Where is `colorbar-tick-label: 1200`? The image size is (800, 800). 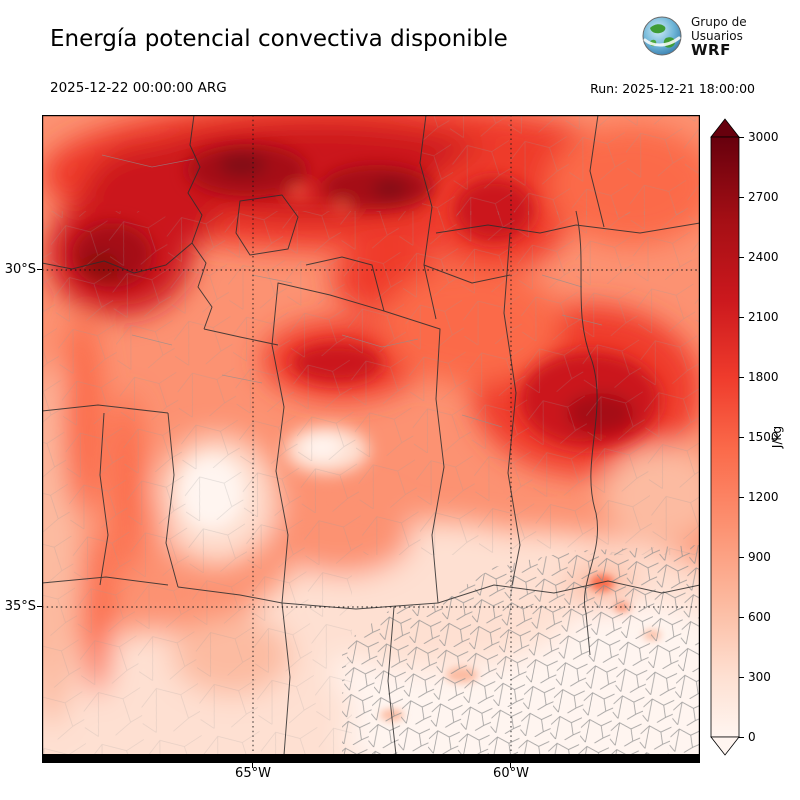 colorbar-tick-label: 1200 is located at coordinates (763, 497).